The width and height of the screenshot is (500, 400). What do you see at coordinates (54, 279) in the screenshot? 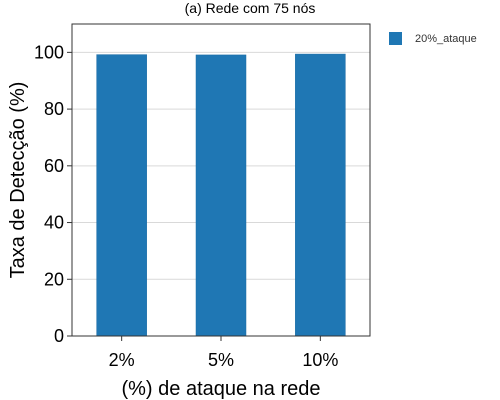
I see `y-tick-label: 20` at bounding box center [54, 279].